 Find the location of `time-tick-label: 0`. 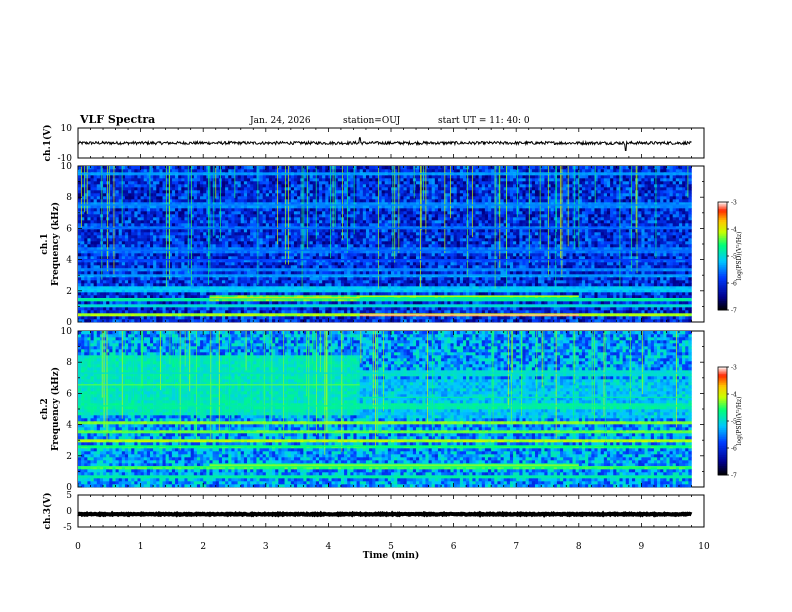

time-tick-label: 0 is located at coordinates (78, 547).